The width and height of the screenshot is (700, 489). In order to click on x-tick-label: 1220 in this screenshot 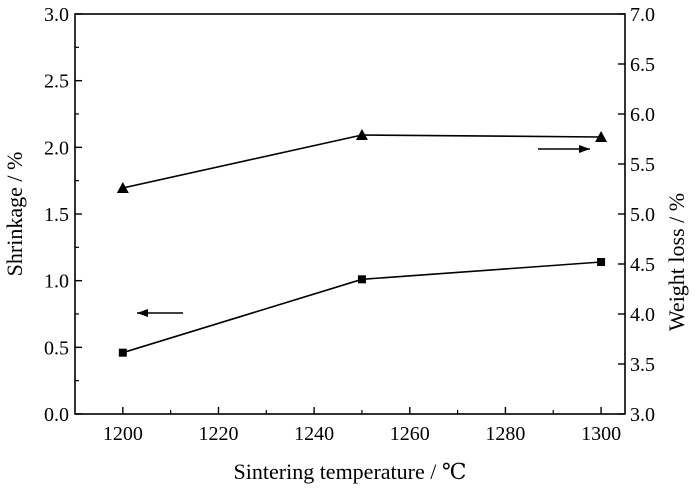, I will do `click(218, 434)`.